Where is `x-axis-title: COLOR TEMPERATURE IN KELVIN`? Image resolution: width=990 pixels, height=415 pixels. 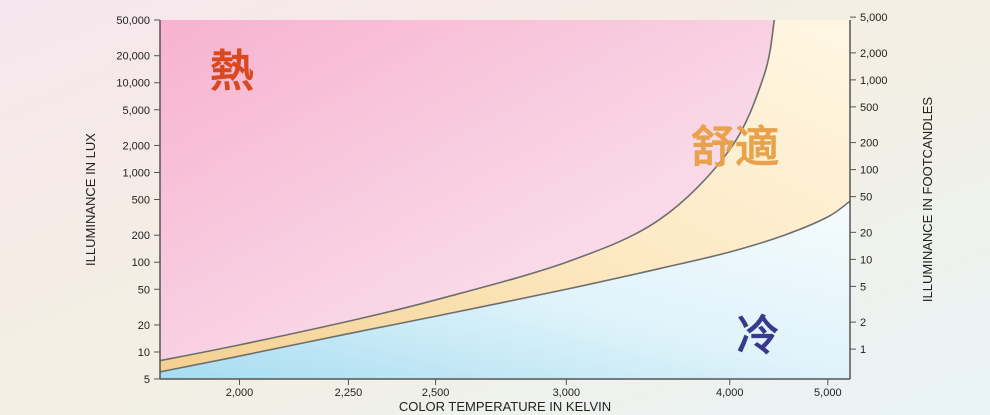
x-axis-title: COLOR TEMPERATURE IN KELVIN is located at coordinates (505, 406).